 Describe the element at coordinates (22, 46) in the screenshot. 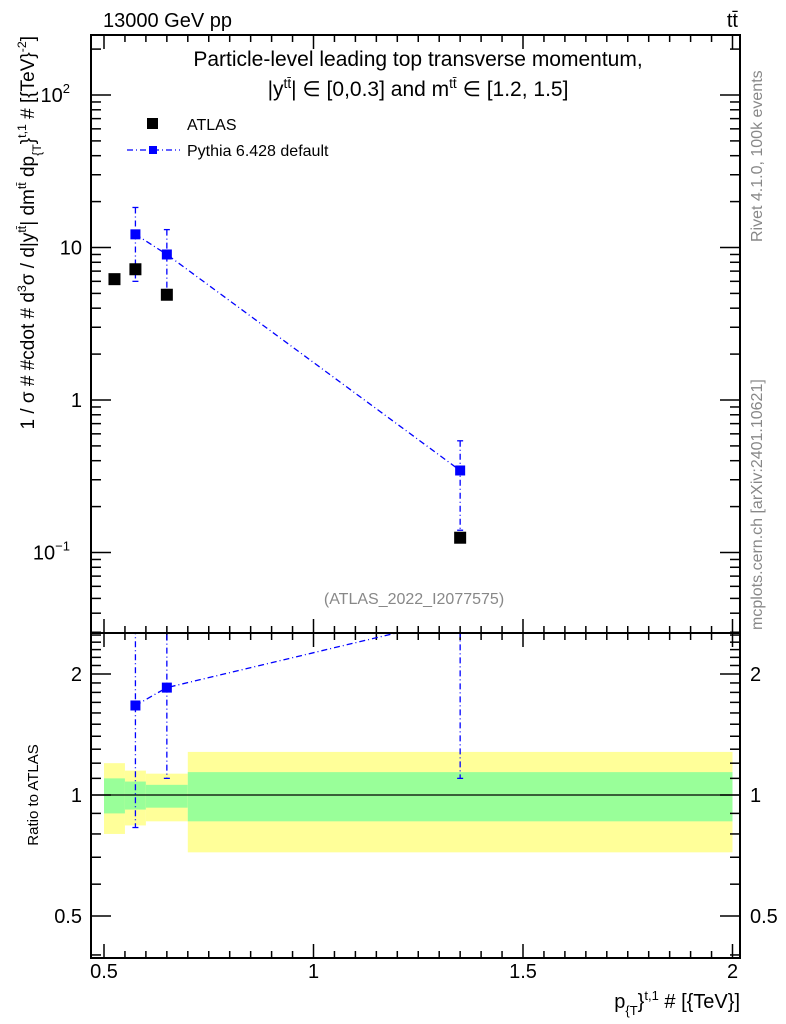

I see `label-sup: -2` at that location.